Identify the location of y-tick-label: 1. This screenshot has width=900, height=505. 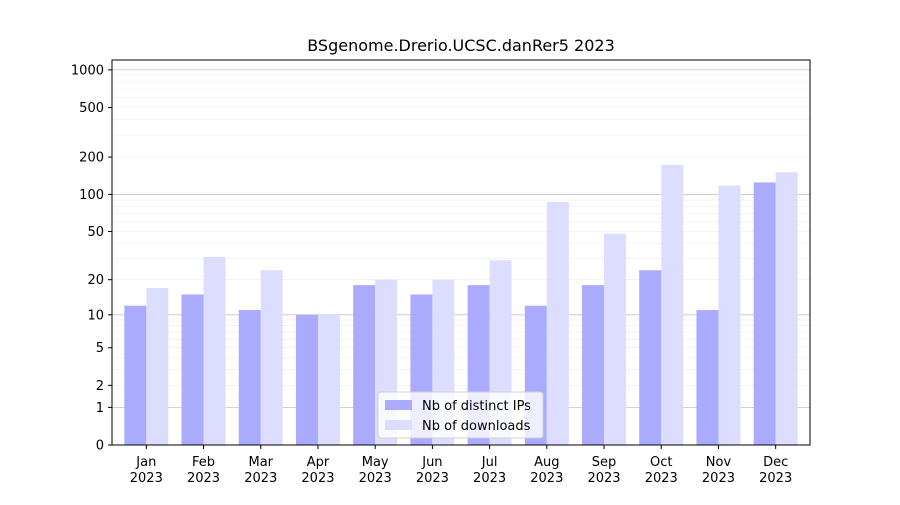
(100, 408).